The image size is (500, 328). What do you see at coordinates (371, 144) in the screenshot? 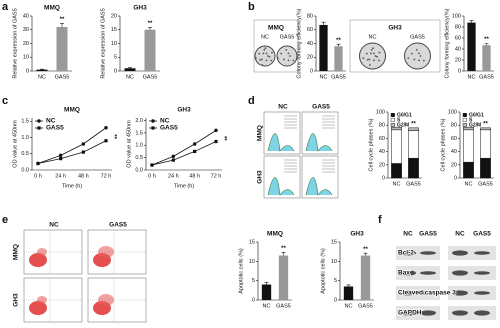
I see `y-axis-label: Cell cycle phases (%)` at bounding box center [371, 144].